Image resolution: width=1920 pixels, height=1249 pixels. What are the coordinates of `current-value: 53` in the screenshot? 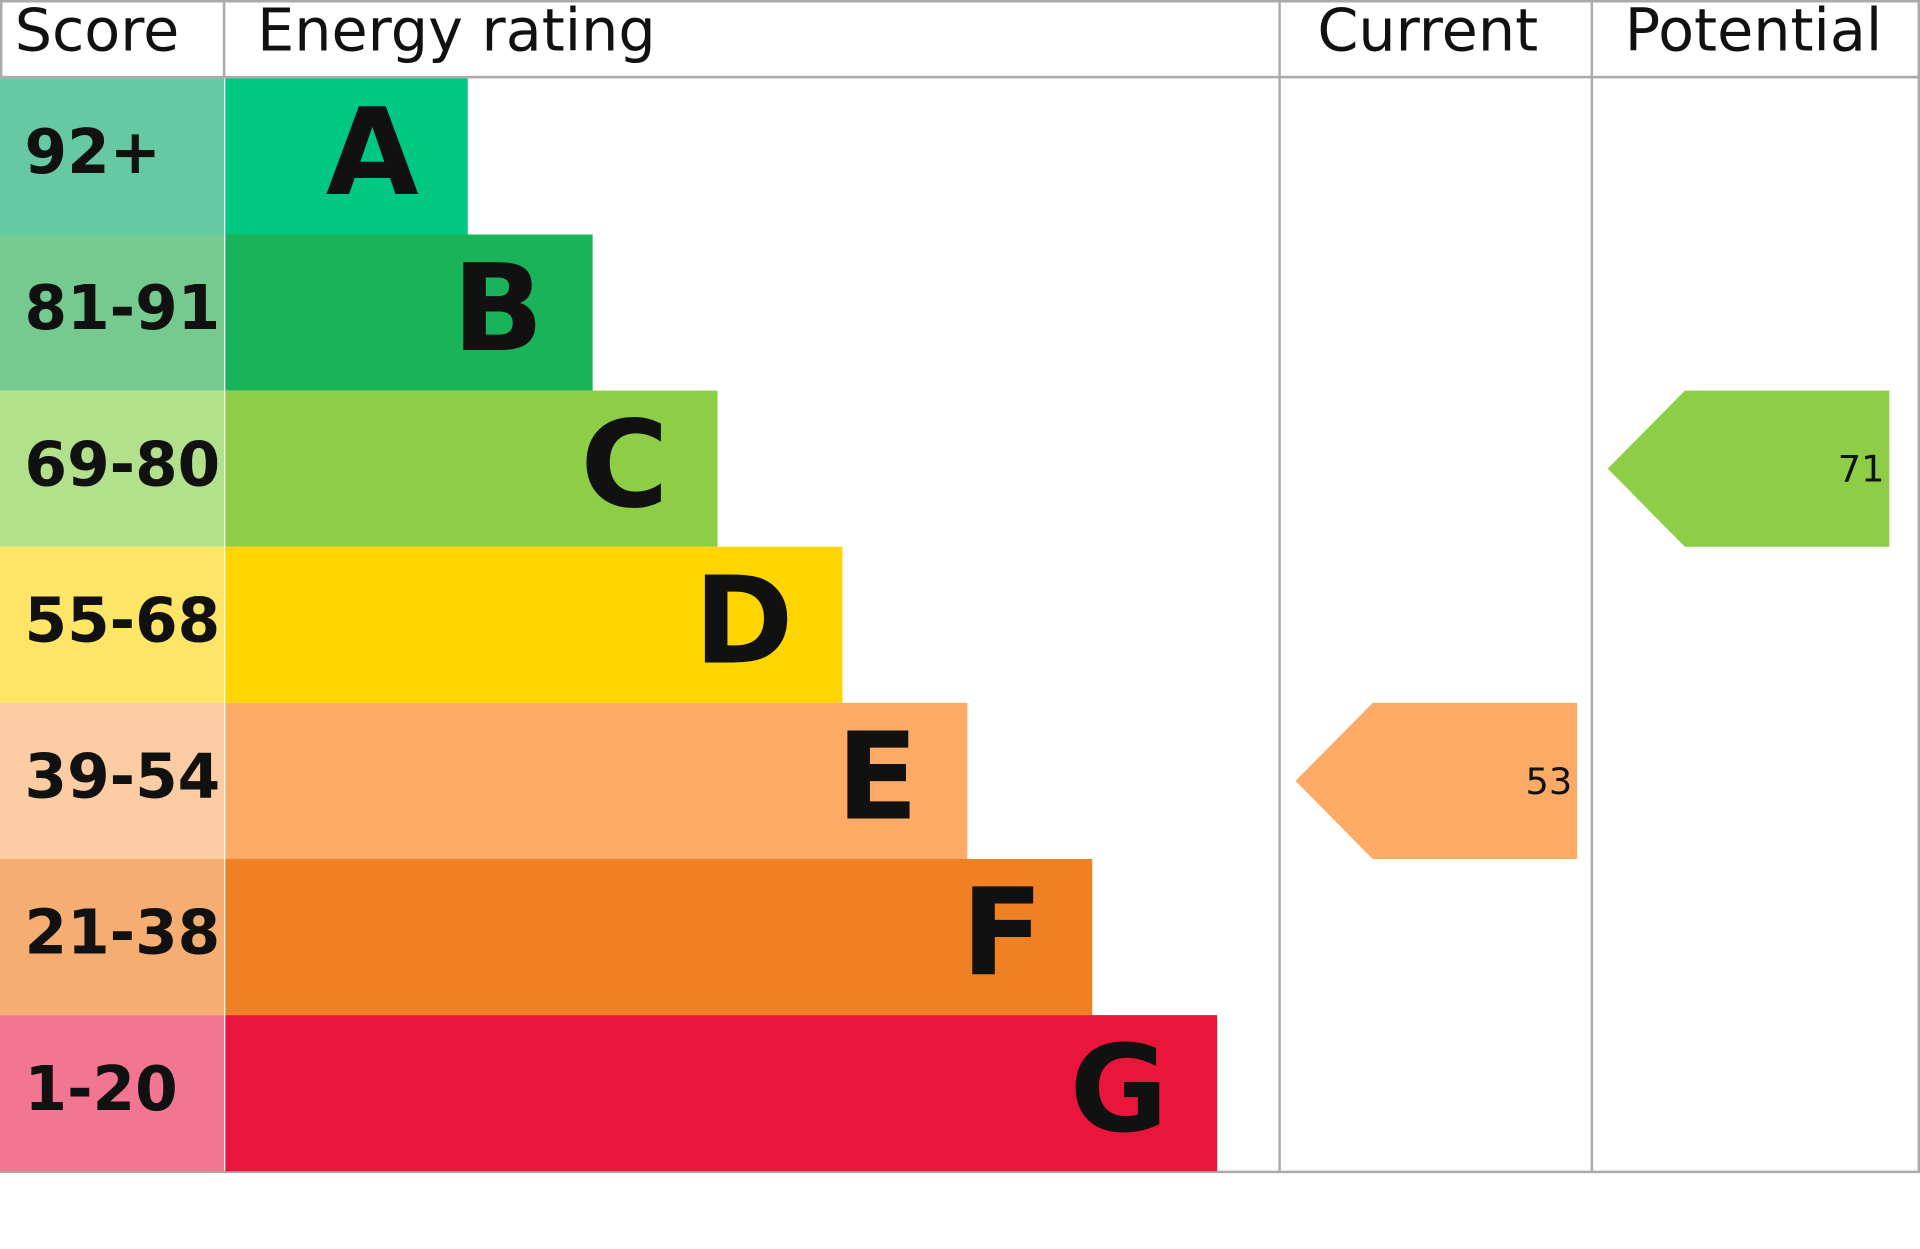 It's located at (1549, 781).